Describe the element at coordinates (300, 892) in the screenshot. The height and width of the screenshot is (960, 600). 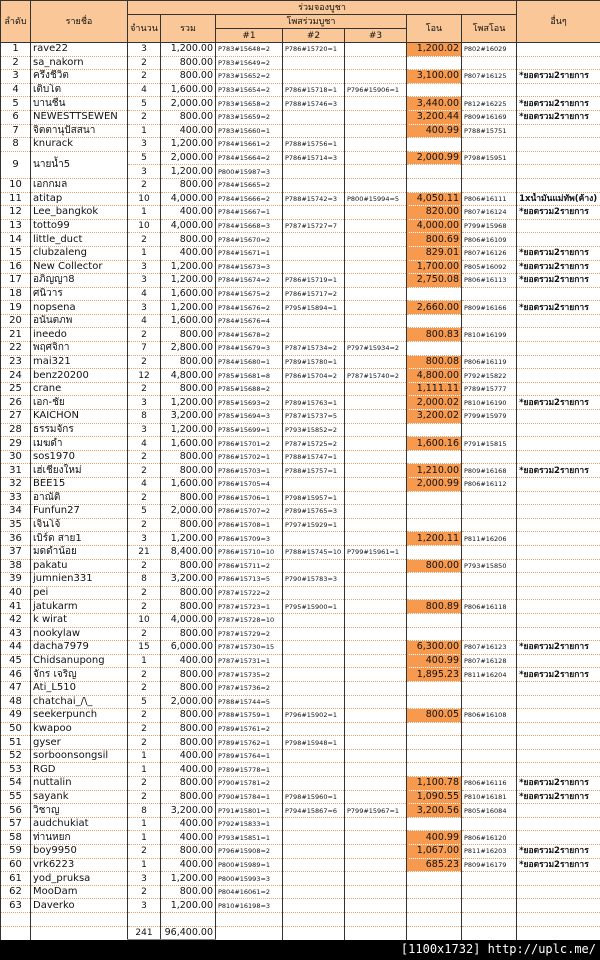
I see `table-row: 62 MooDam 2 800.00 P804#16061=2` at that location.